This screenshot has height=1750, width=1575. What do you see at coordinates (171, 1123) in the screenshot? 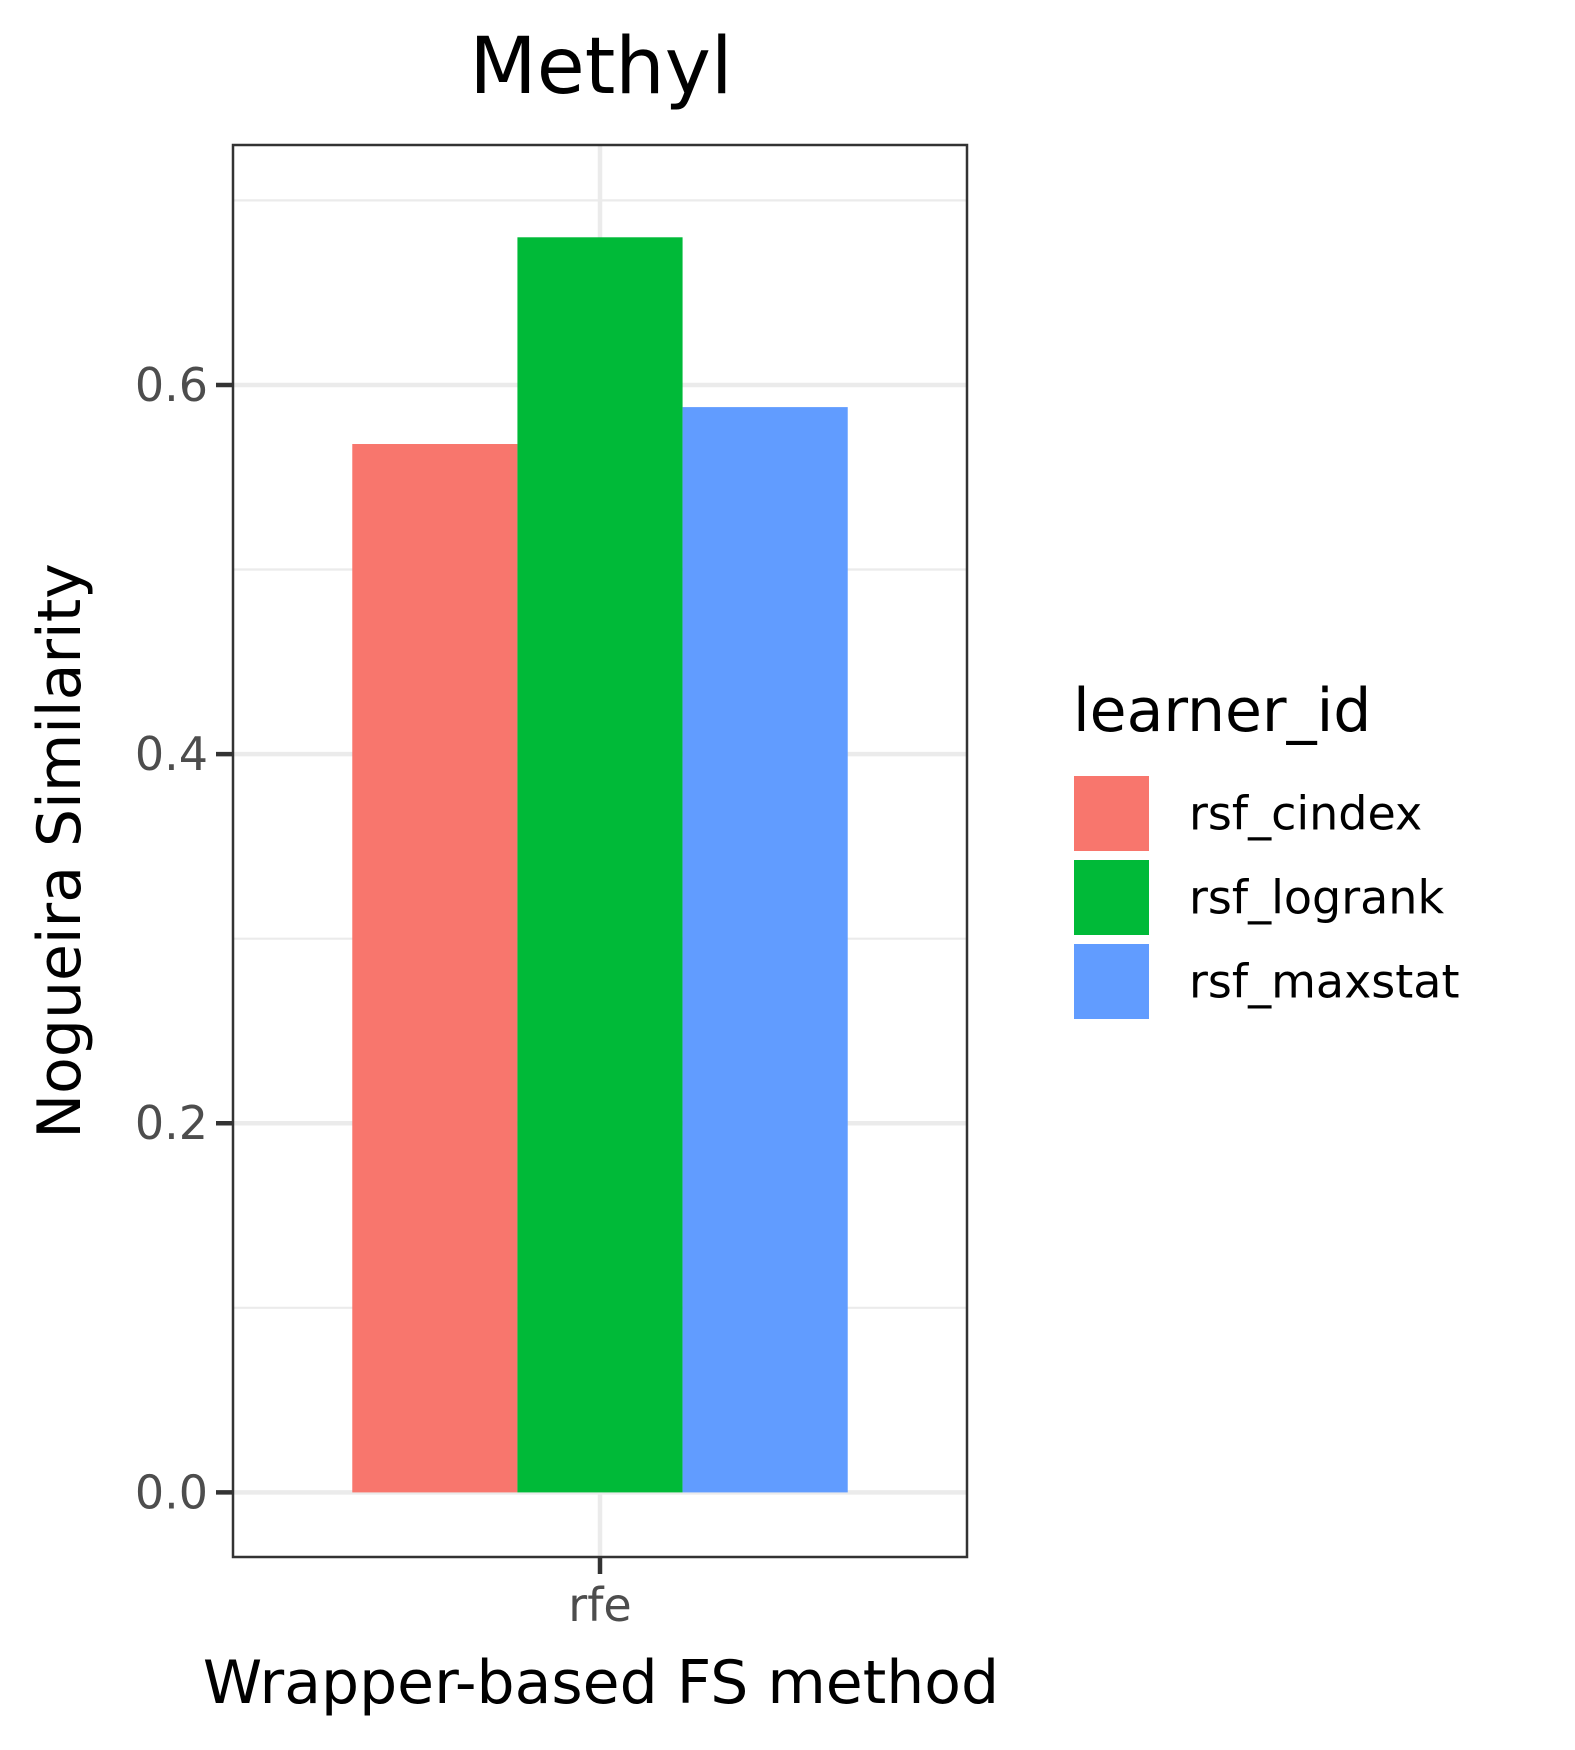
I see `y-tick-label: 0.2` at bounding box center [171, 1123].